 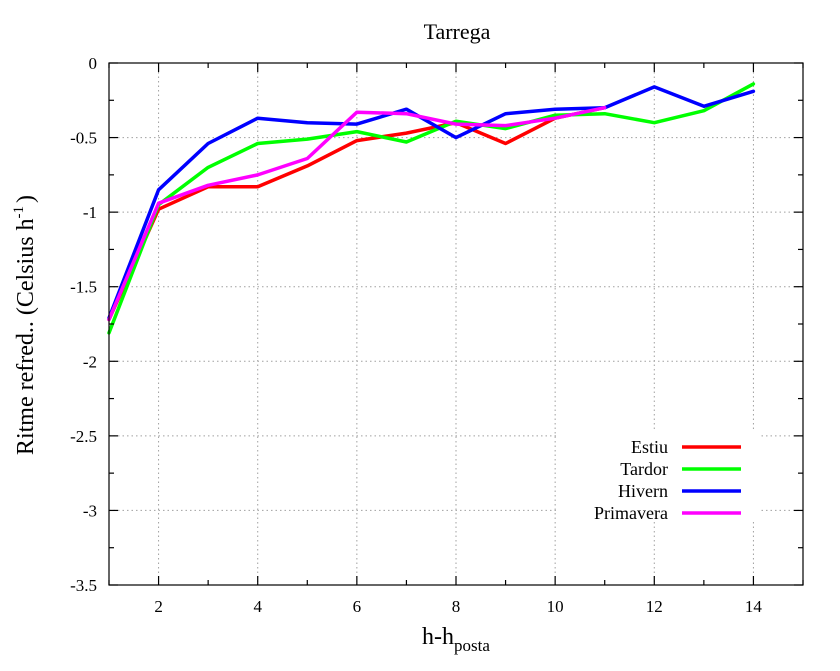 What do you see at coordinates (472, 645) in the screenshot?
I see `x-axis-label-sub: posta` at bounding box center [472, 645].